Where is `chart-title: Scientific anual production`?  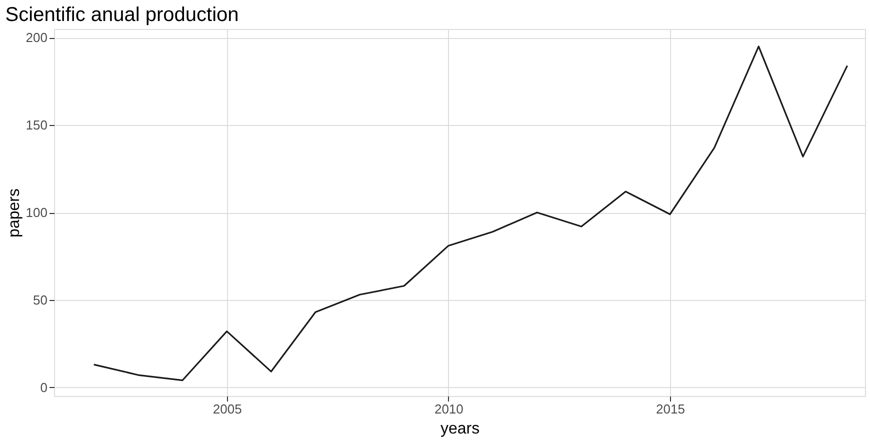
chart-title: Scientific anual production is located at coordinates (122, 15).